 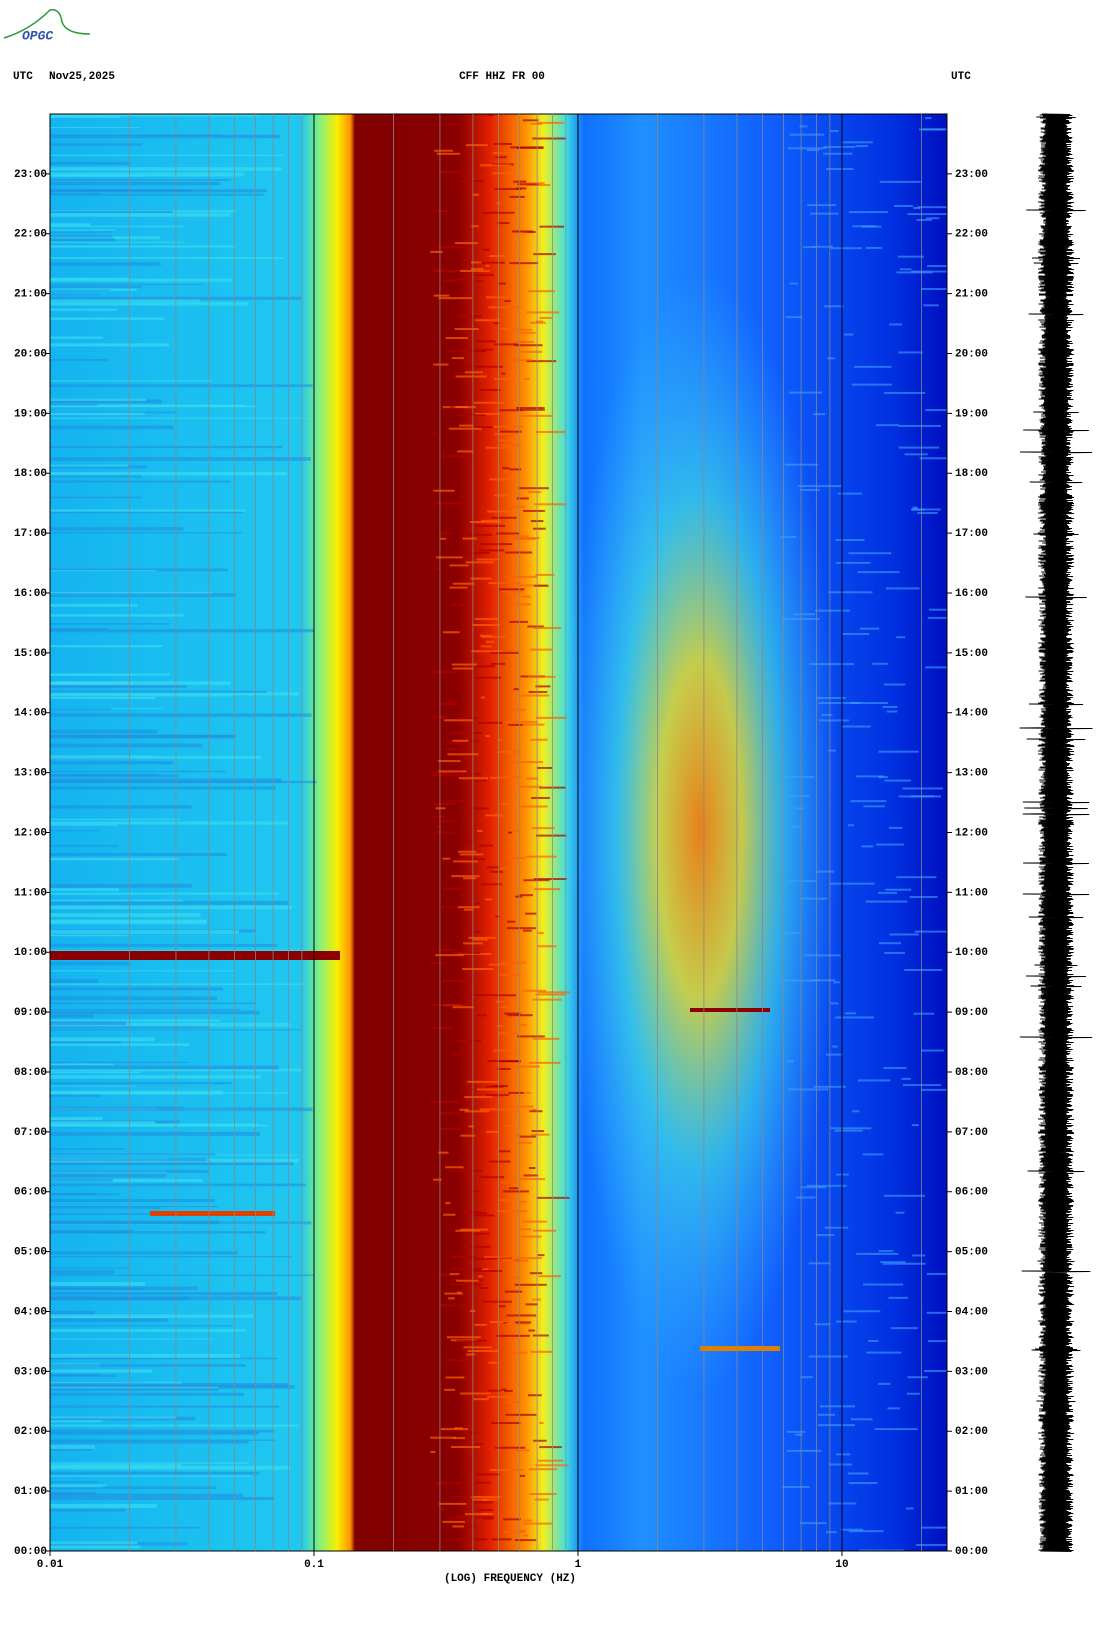 What do you see at coordinates (30, 235) in the screenshot?
I see `y-tick-label: 22:00` at bounding box center [30, 235].